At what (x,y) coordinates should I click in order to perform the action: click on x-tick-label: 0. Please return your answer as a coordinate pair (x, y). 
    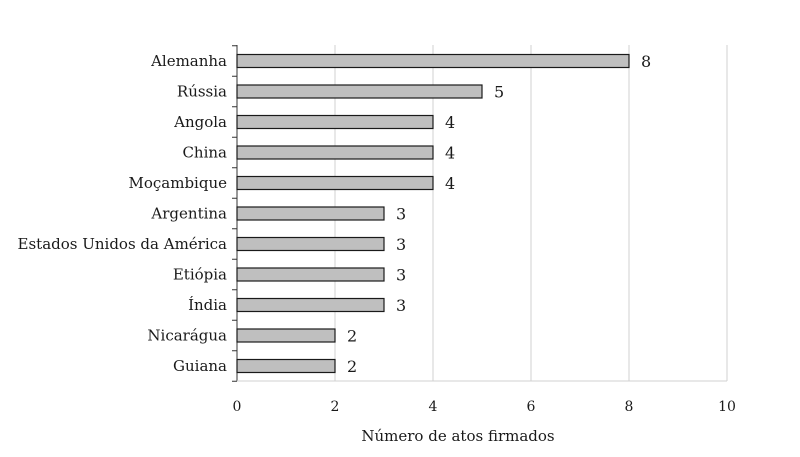
    Looking at the image, I should click on (237, 407).